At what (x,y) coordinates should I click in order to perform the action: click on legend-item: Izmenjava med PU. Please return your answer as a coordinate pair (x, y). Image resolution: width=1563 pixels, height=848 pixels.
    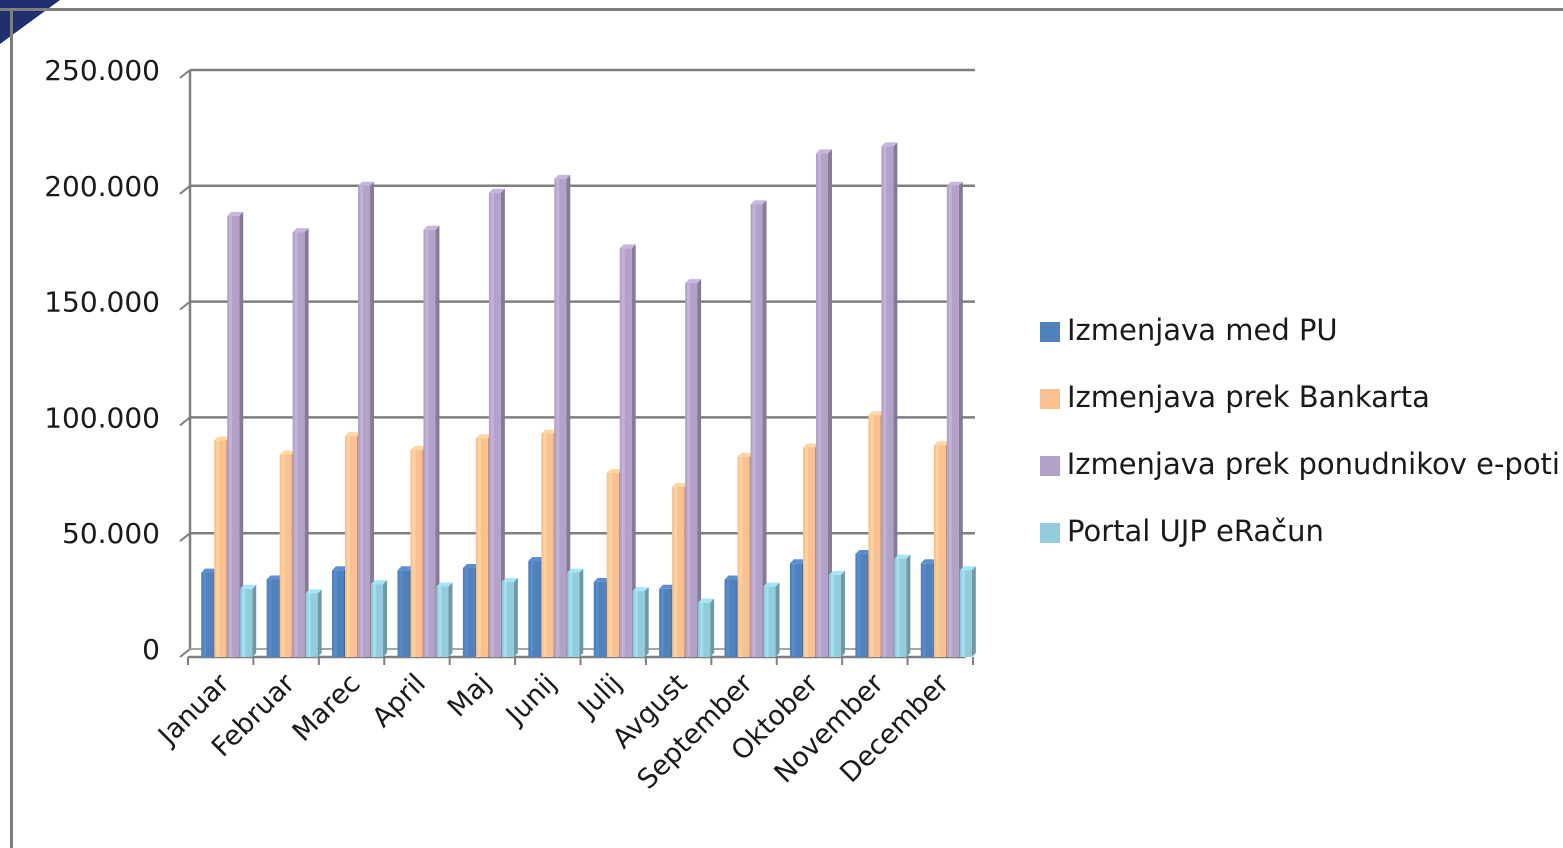
    Looking at the image, I should click on (1300, 343).